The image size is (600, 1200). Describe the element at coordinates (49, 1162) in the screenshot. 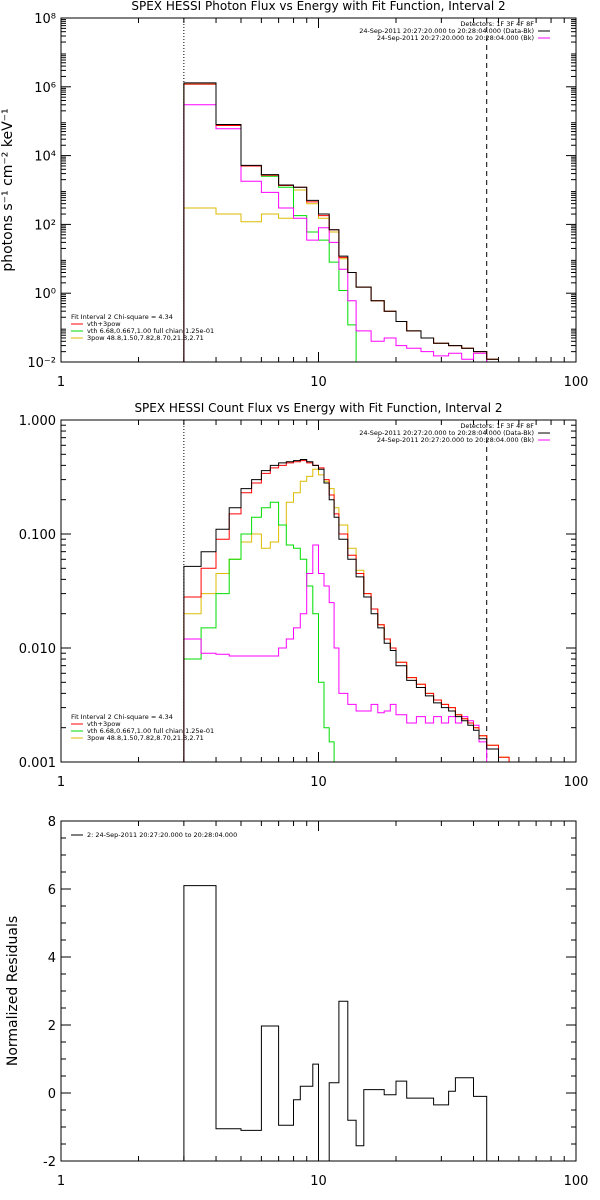

I see `y-tick-label: -2` at that location.